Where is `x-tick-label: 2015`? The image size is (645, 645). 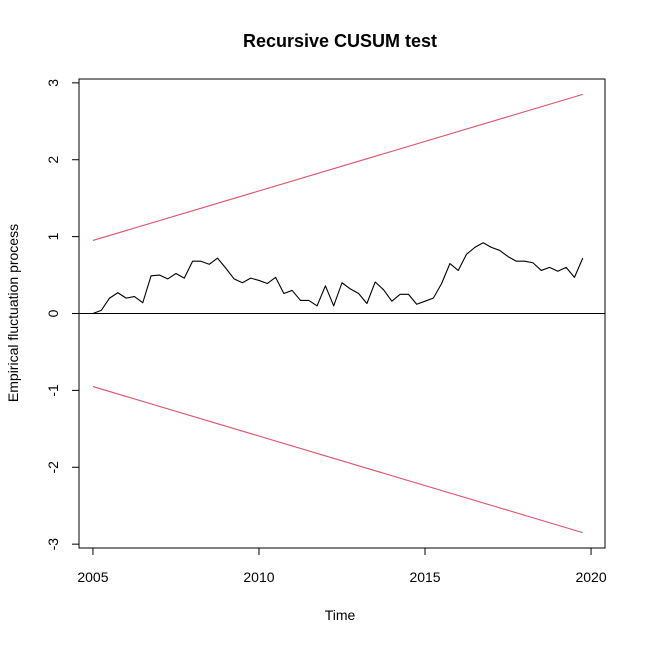 x-tick-label: 2015 is located at coordinates (424, 577).